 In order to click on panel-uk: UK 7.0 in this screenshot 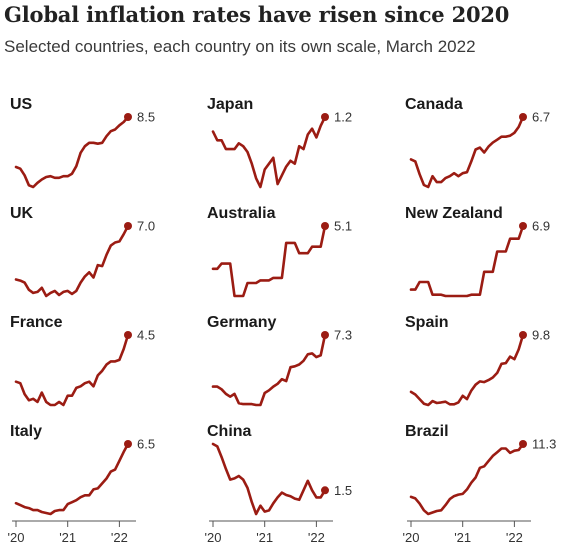, I will do `click(82, 251)`.